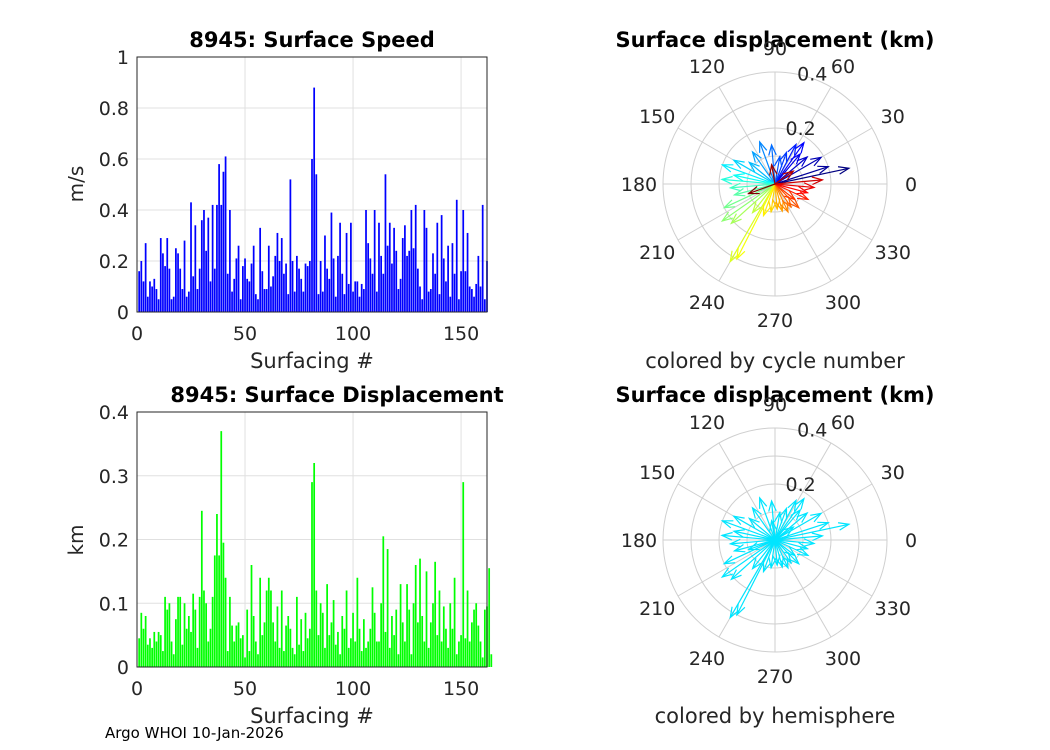 Image resolution: width=1050 pixels, height=750 pixels. I want to click on polar-hemisphere-grid, so click(775, 540).